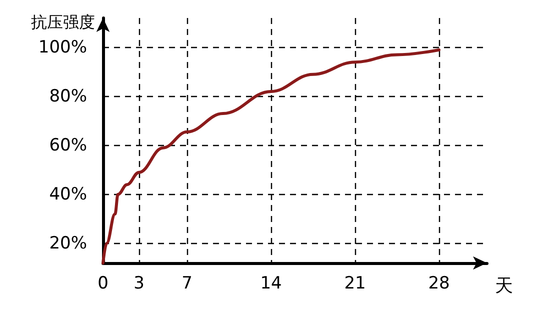  I want to click on x-tick-label: 14, so click(271, 284).